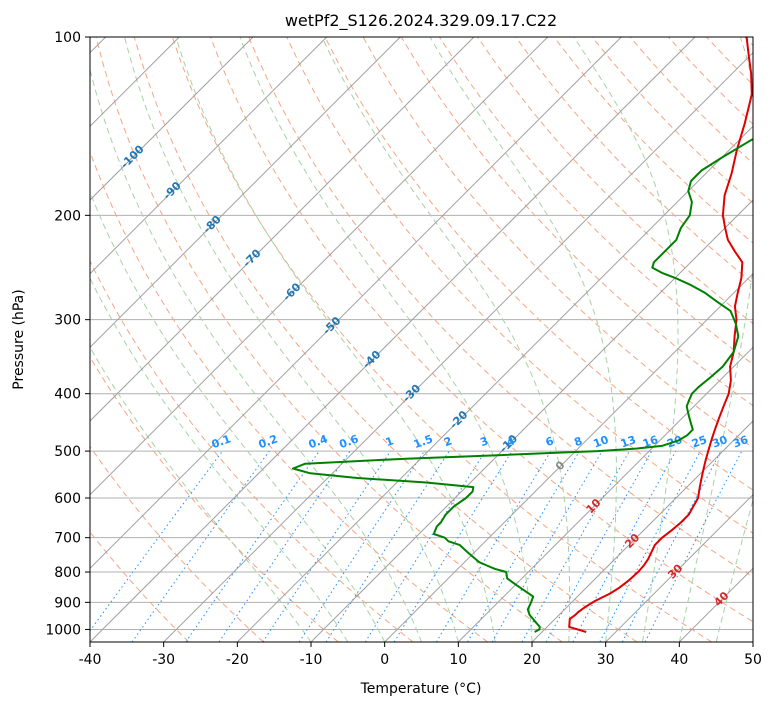 The width and height of the screenshot is (775, 708). What do you see at coordinates (699, 441) in the screenshot?
I see `mixing-ratio-label: 25` at bounding box center [699, 441].